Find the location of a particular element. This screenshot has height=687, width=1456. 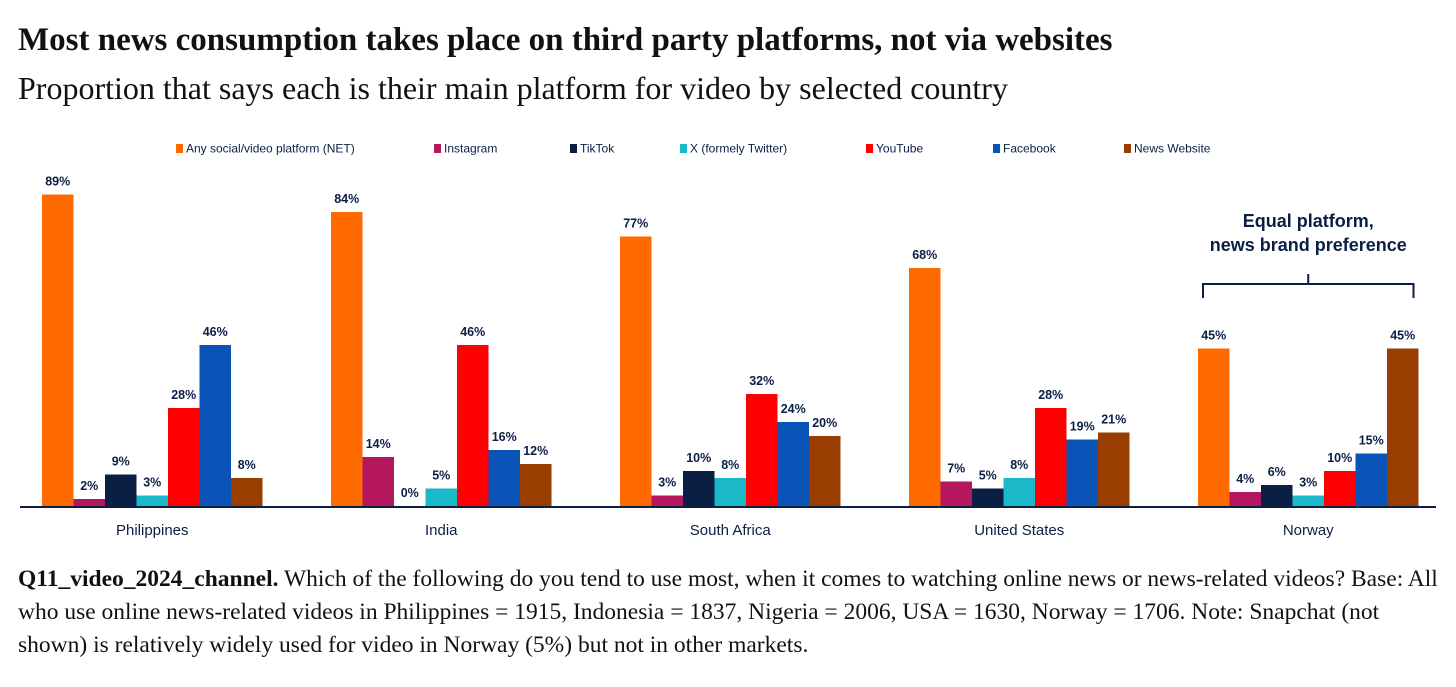

annotation-bracket is located at coordinates (1308, 286).